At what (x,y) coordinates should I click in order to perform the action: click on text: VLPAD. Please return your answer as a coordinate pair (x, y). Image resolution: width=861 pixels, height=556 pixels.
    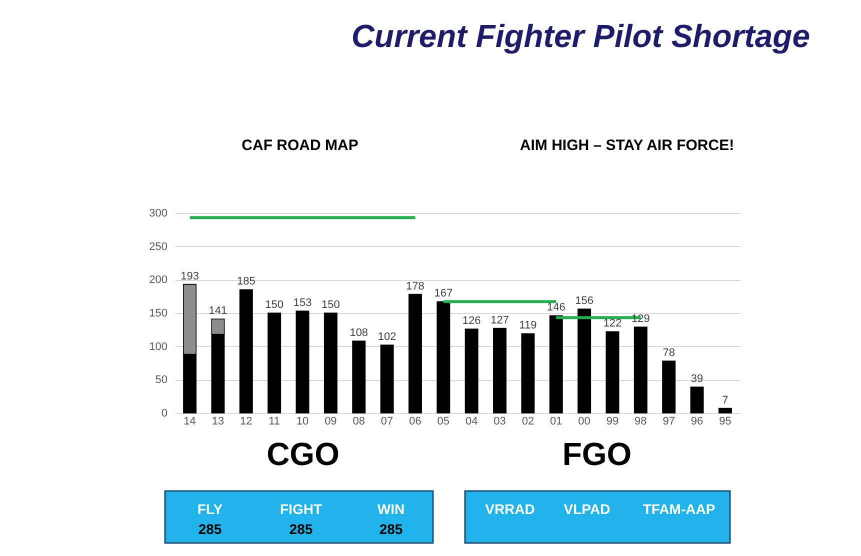
    Looking at the image, I should click on (587, 509).